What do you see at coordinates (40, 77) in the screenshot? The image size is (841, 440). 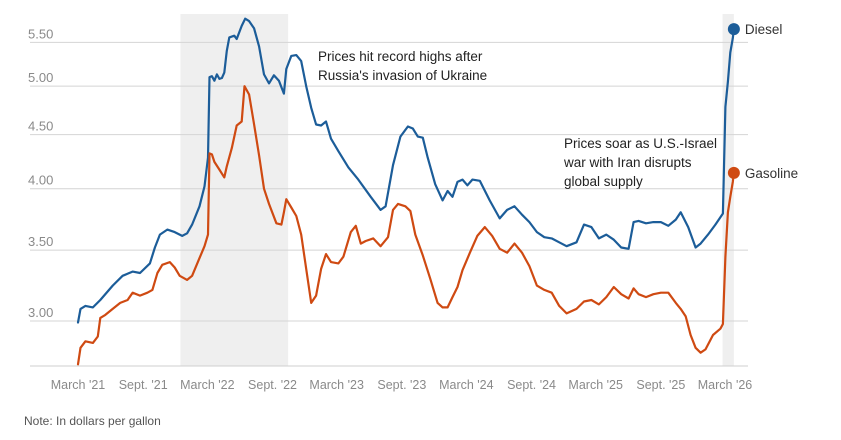 I see `y-tick-label: 5.00` at bounding box center [40, 77].